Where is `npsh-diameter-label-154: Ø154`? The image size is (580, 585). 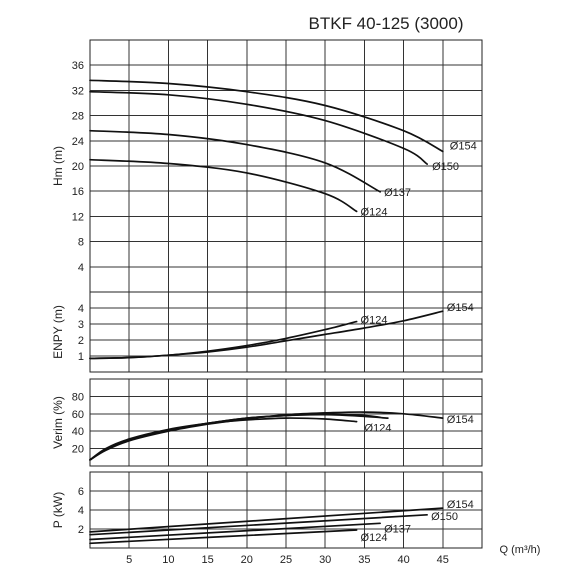
npsh-diameter-label-154: Ø154 is located at coordinates (460, 308).